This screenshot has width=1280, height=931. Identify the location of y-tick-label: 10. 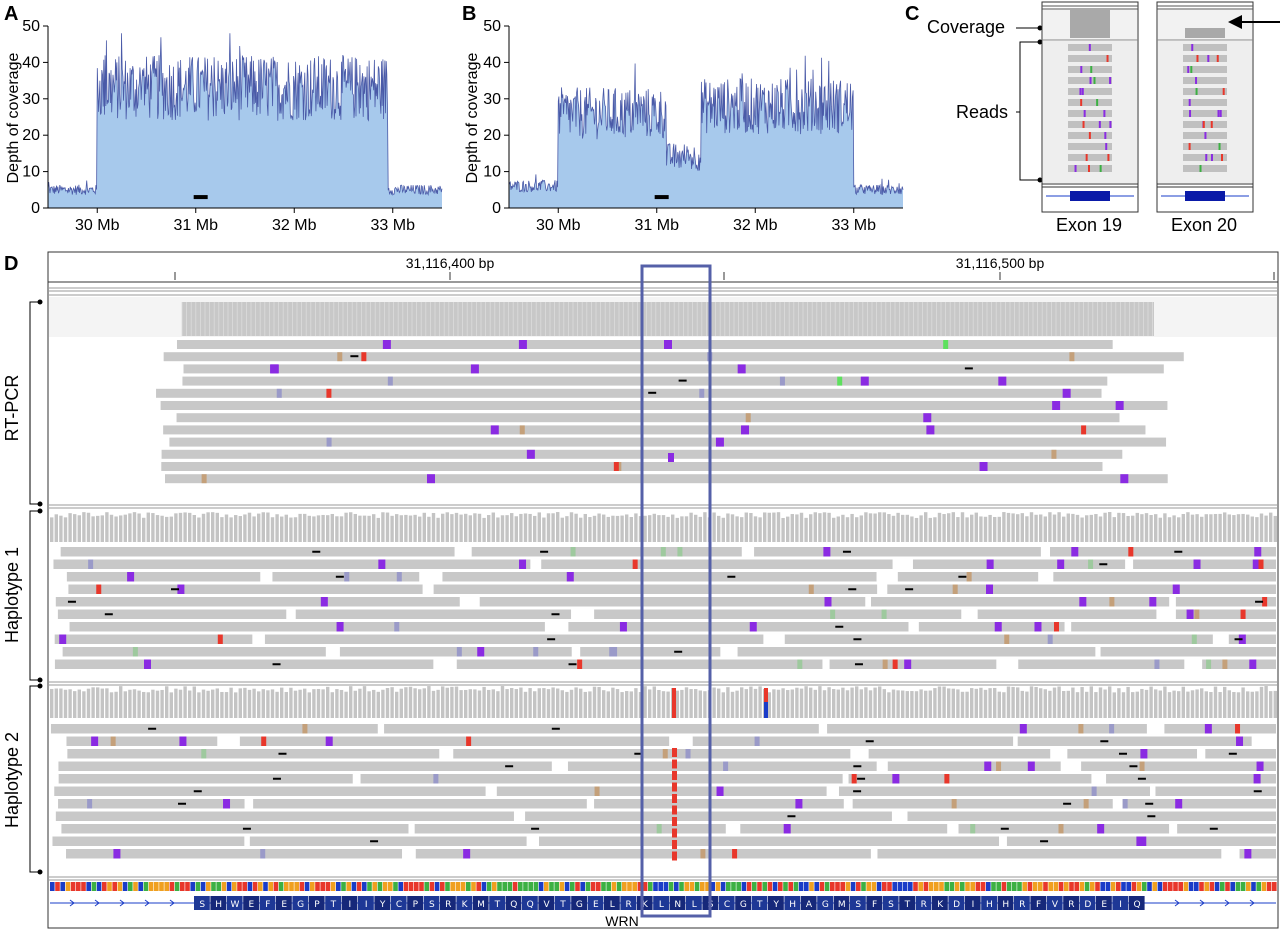
(31, 172).